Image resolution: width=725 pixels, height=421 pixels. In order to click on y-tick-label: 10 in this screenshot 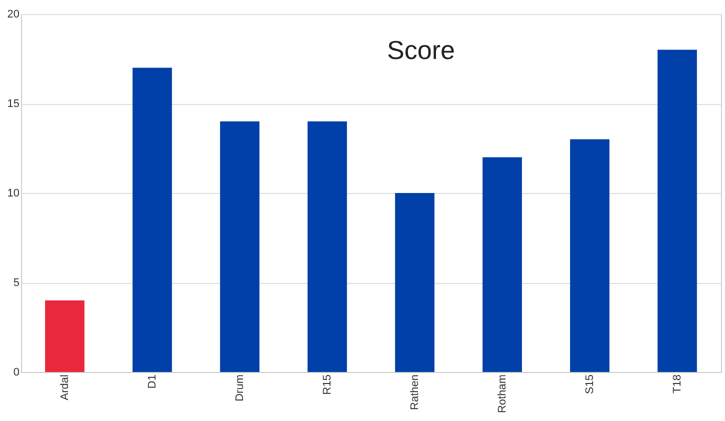, I will do `click(13, 194)`.